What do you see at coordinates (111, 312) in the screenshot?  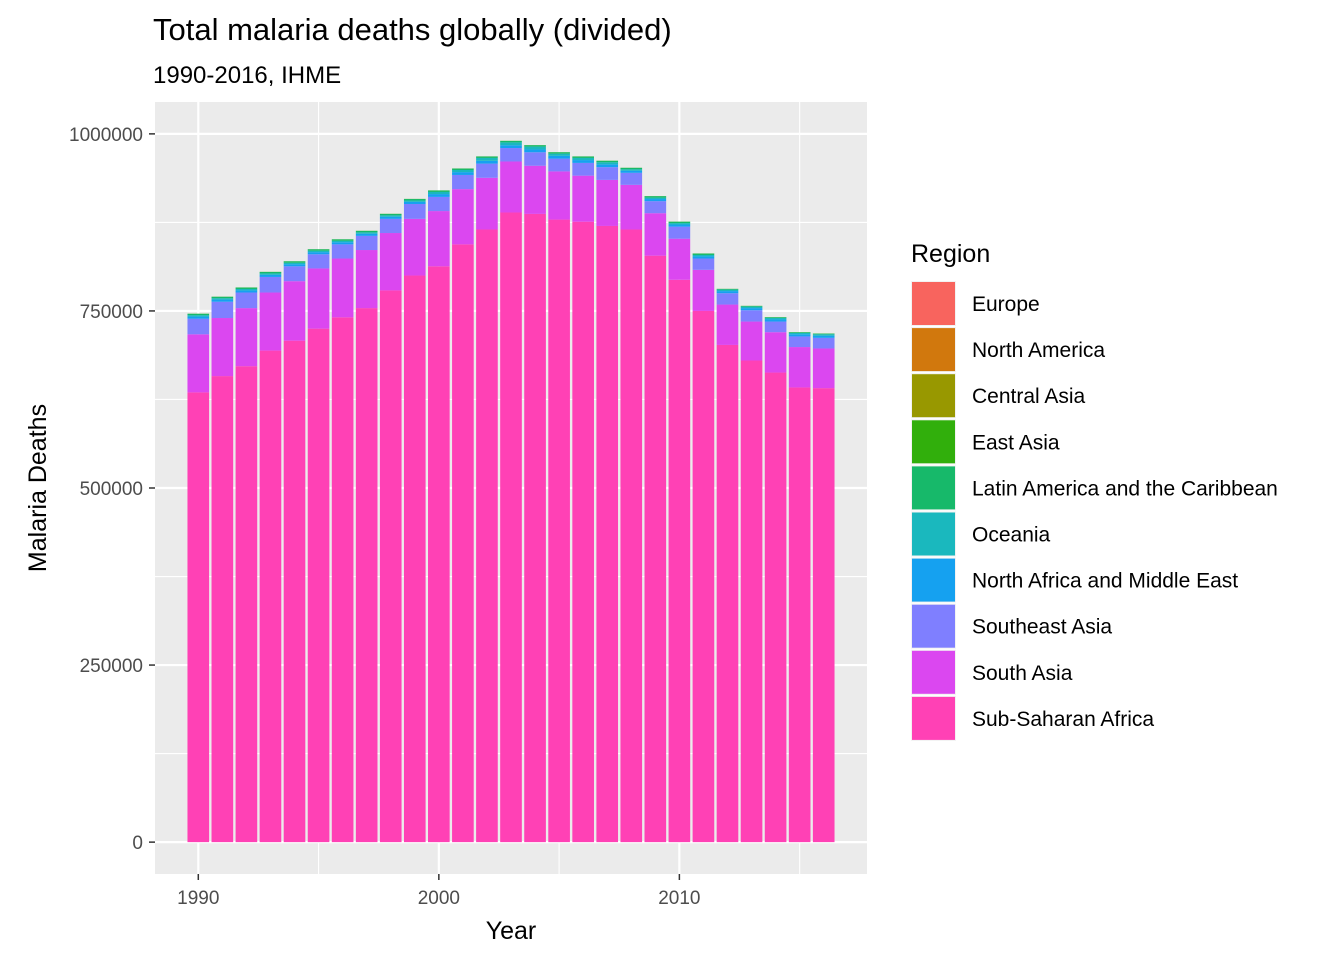 I see `y-tick-label: 750000` at bounding box center [111, 312].